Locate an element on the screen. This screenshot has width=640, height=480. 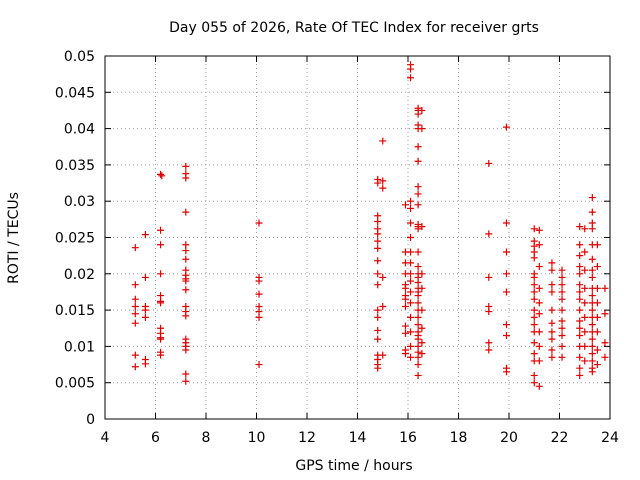
x-tick-label: 20 is located at coordinates (509, 438).